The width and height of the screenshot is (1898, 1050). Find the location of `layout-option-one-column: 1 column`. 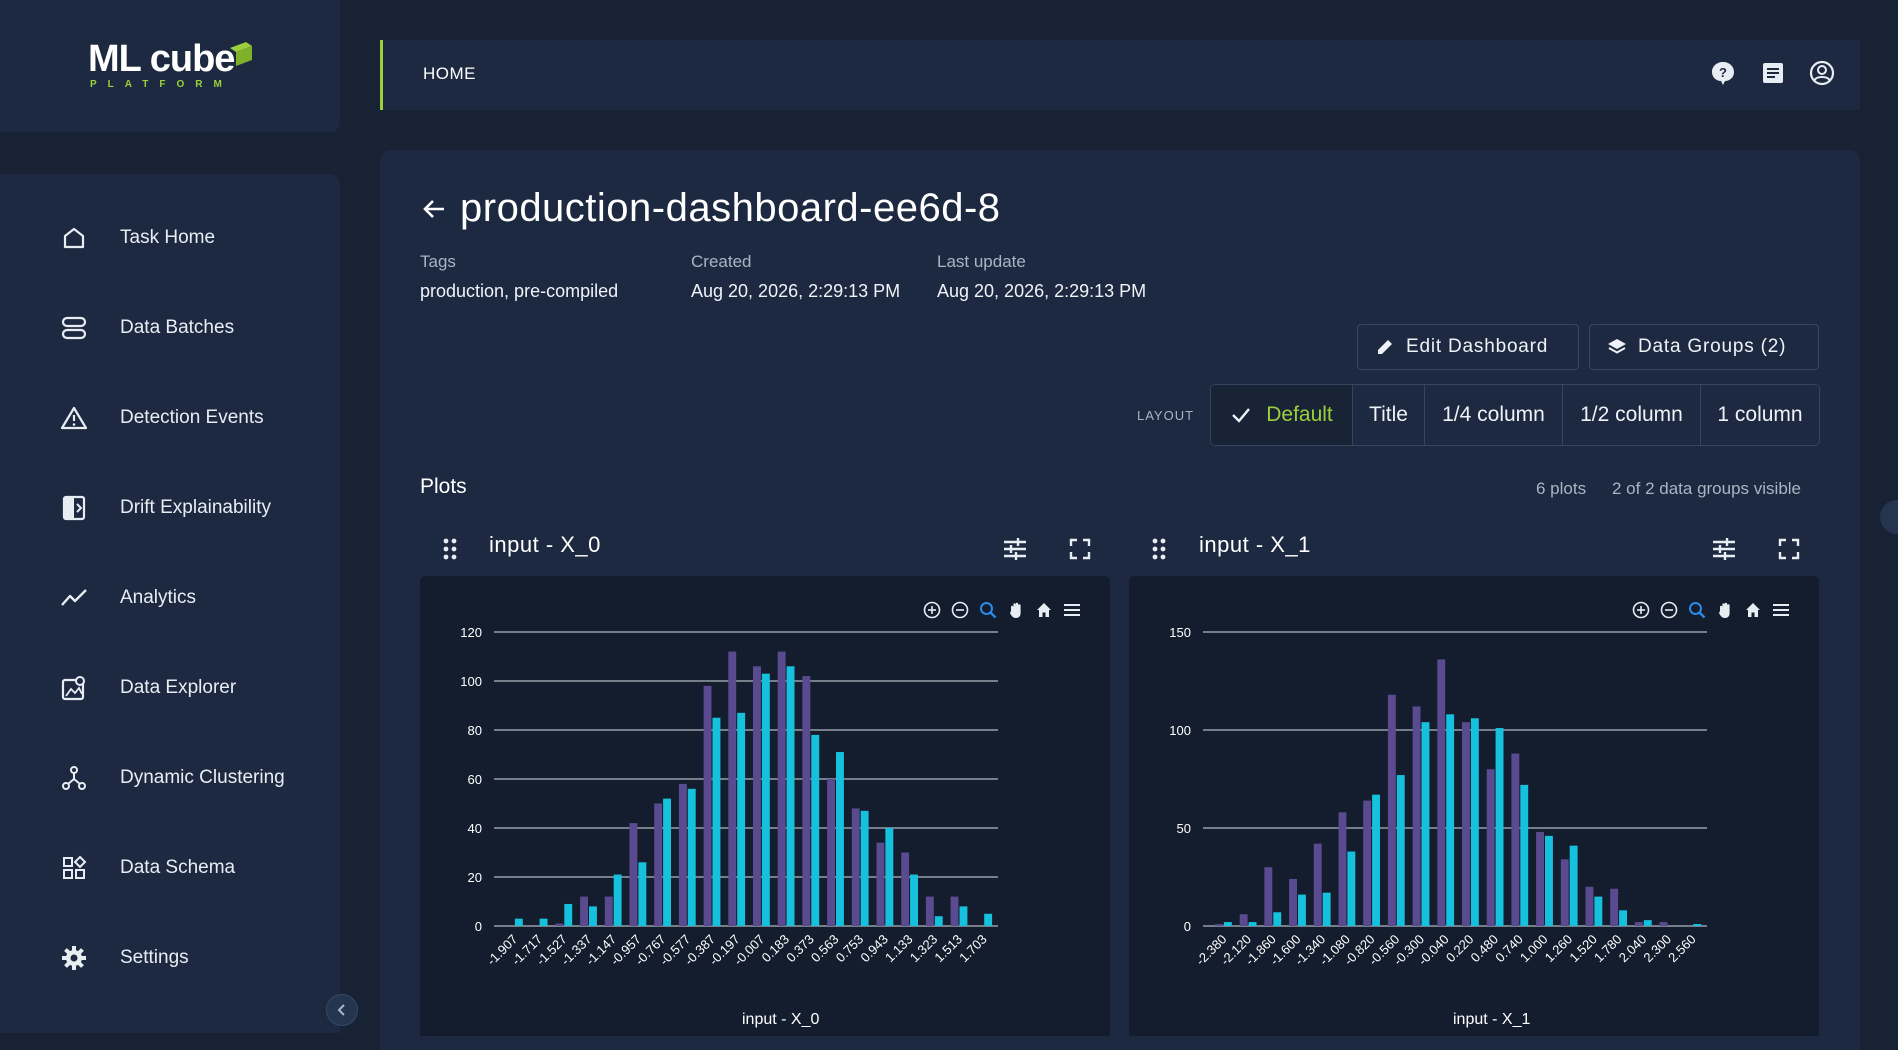

layout-option-one-column: 1 column is located at coordinates (1760, 415).